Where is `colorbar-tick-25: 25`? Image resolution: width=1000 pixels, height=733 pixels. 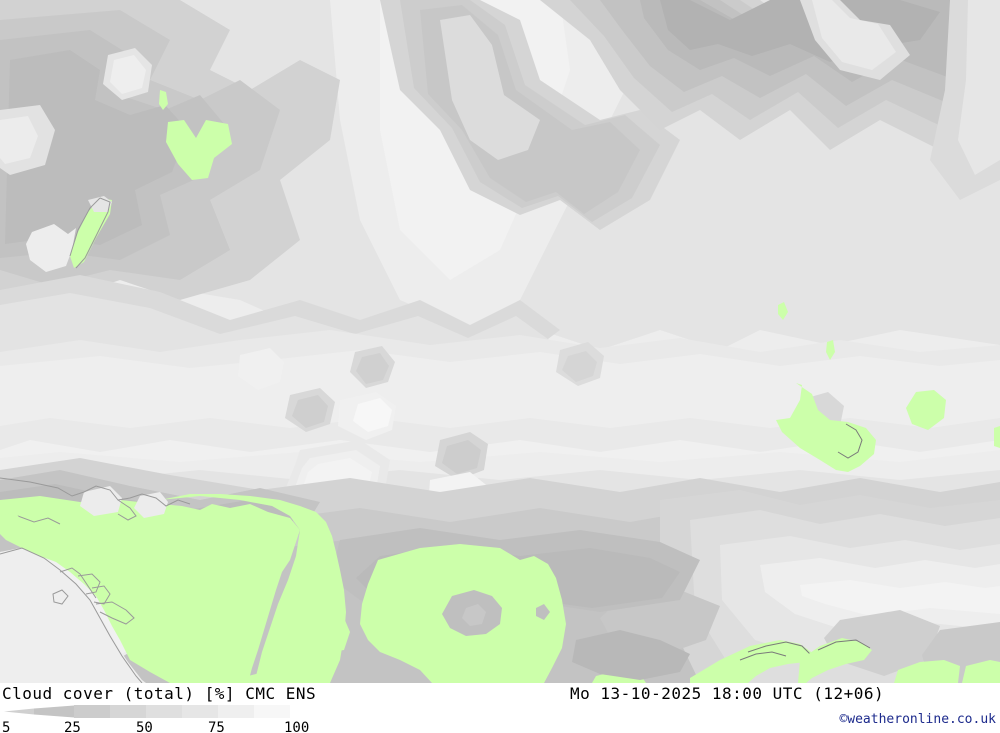 colorbar-tick-25: 25 is located at coordinates (72, 726).